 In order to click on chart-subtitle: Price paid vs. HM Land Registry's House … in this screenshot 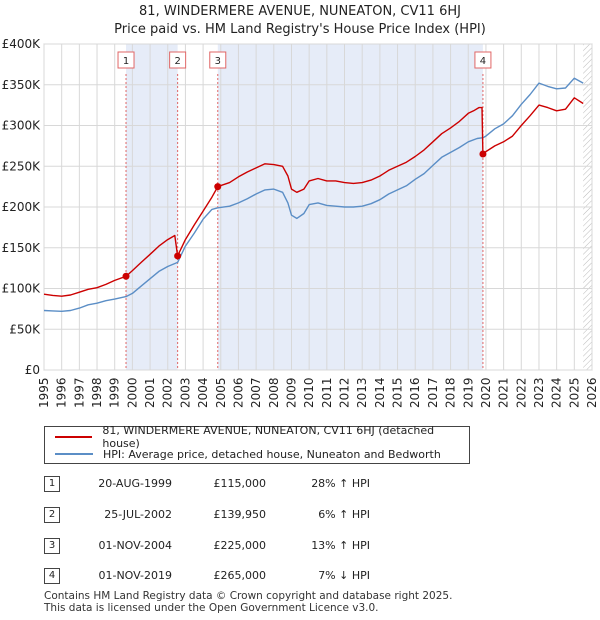, I will do `click(300, 29)`.